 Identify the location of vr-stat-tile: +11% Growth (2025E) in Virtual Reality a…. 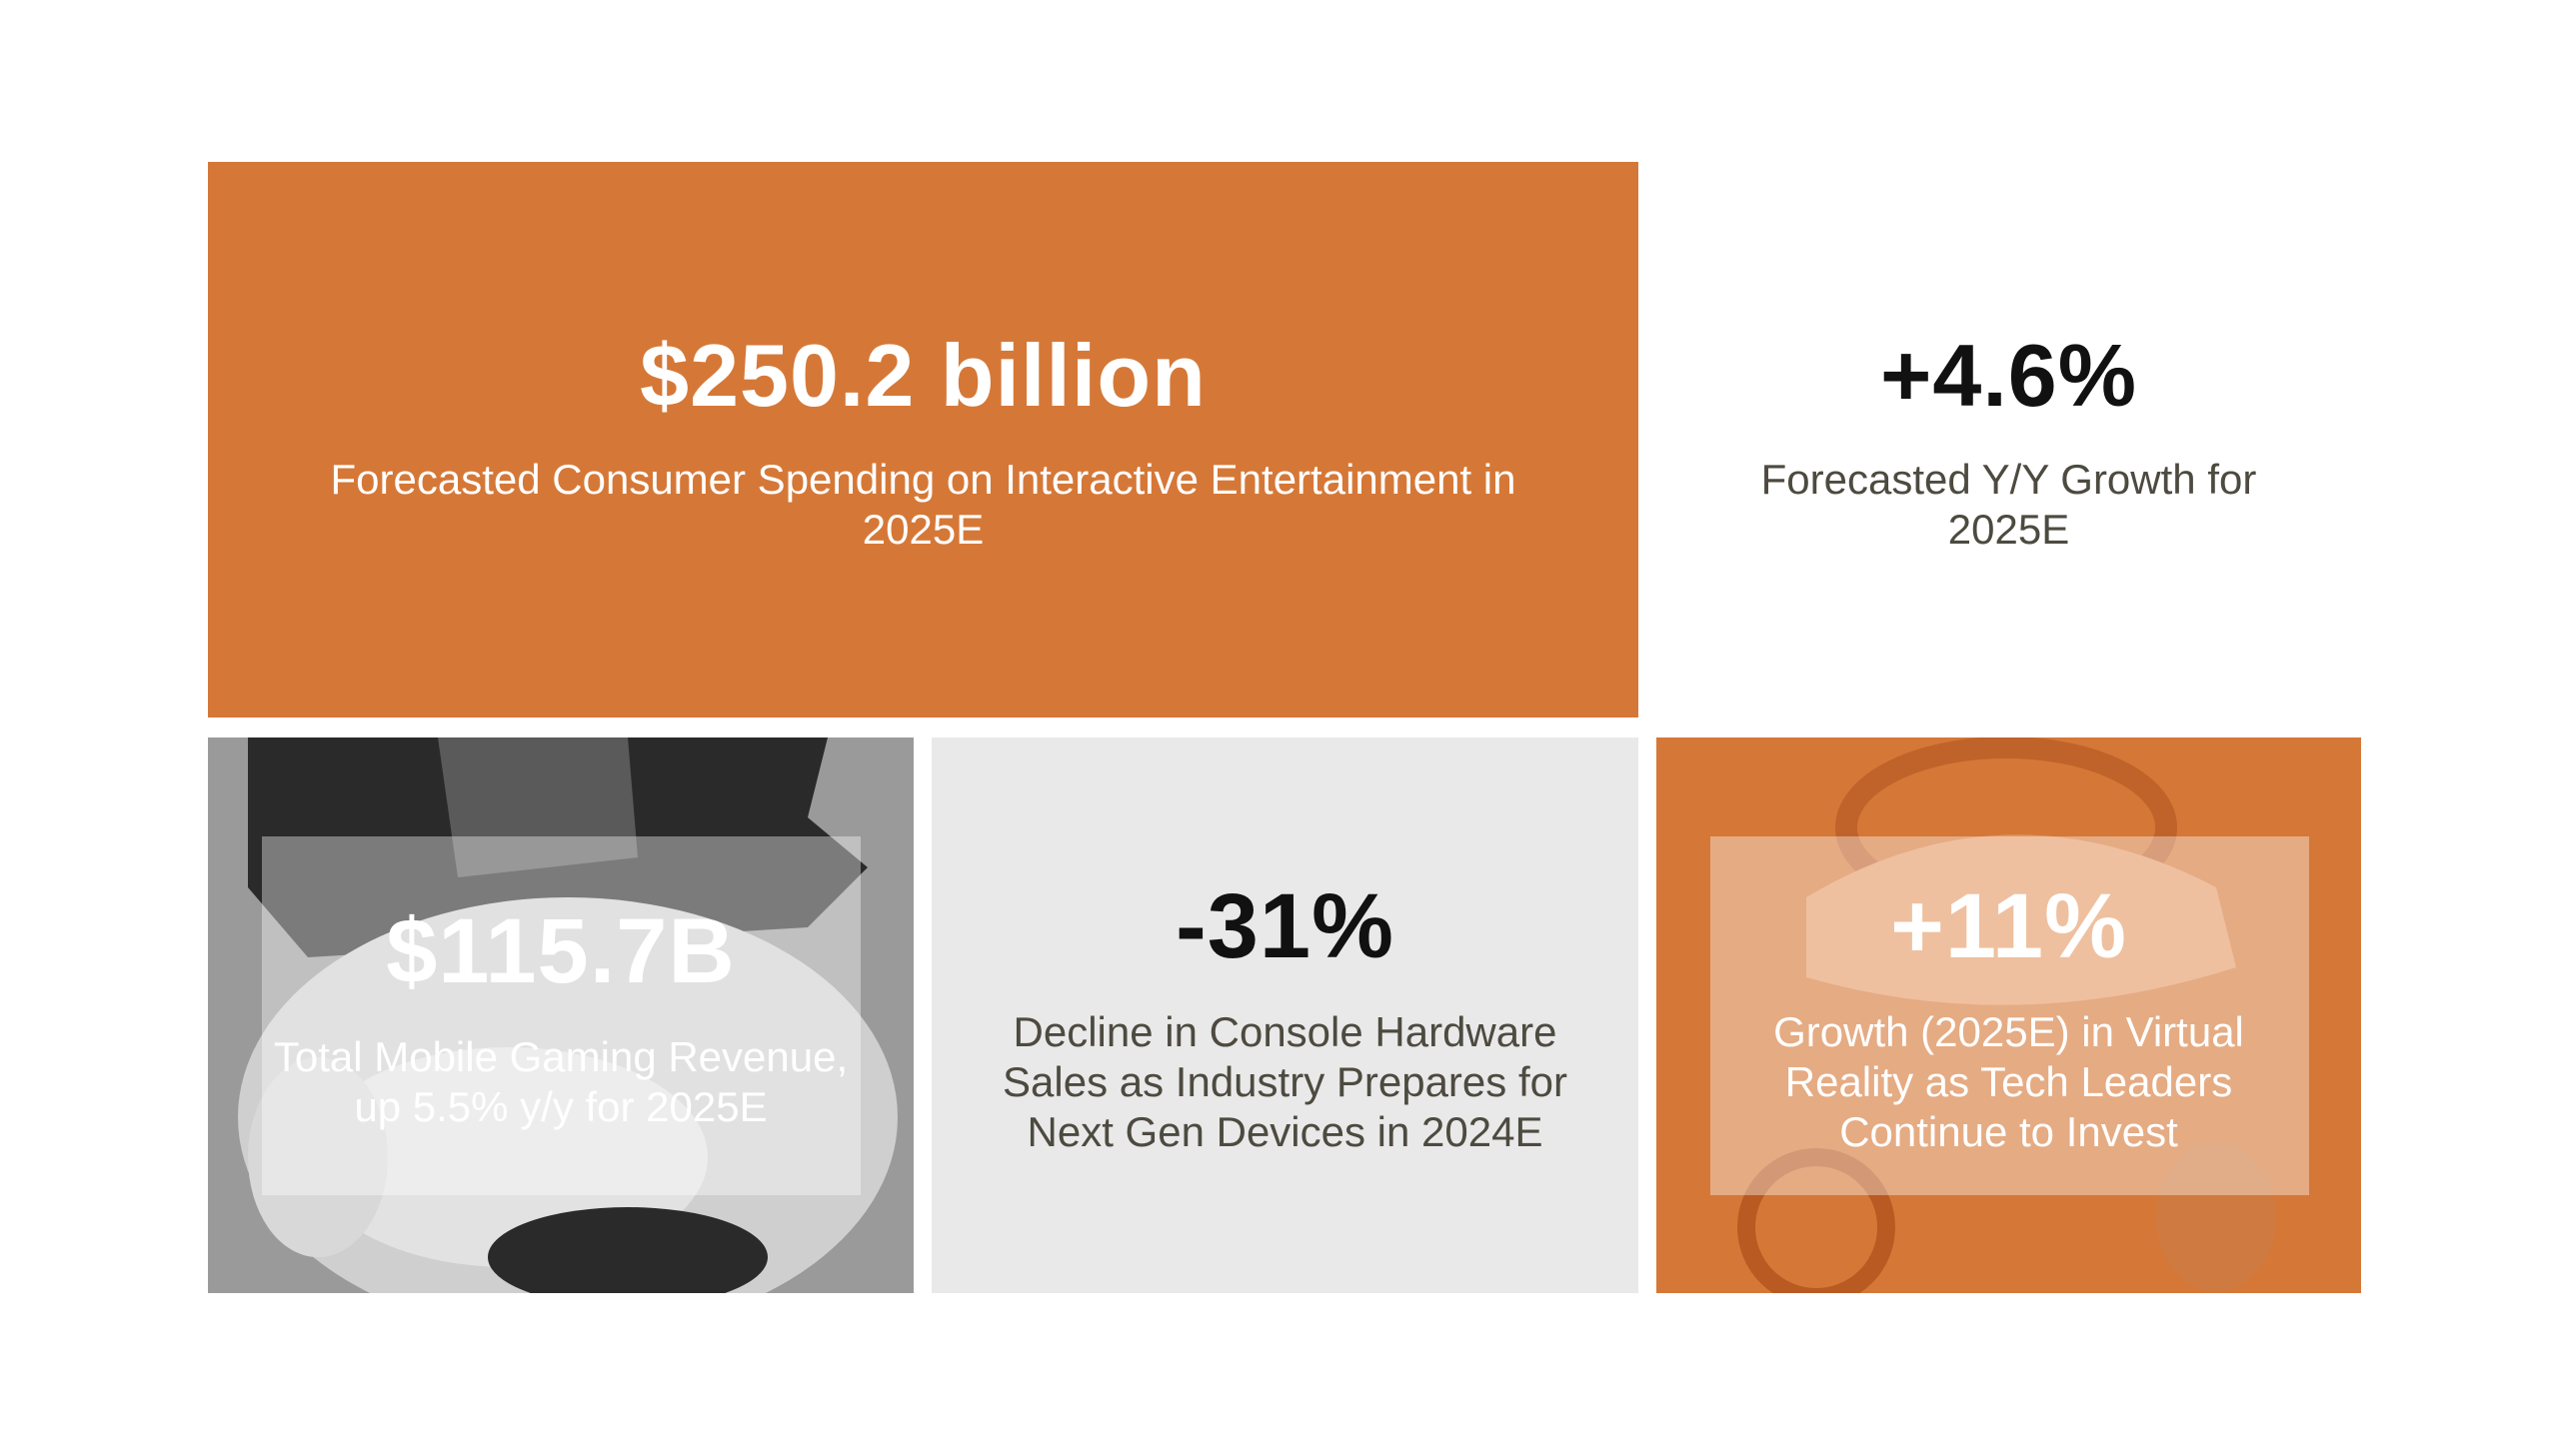
(2008, 1015).